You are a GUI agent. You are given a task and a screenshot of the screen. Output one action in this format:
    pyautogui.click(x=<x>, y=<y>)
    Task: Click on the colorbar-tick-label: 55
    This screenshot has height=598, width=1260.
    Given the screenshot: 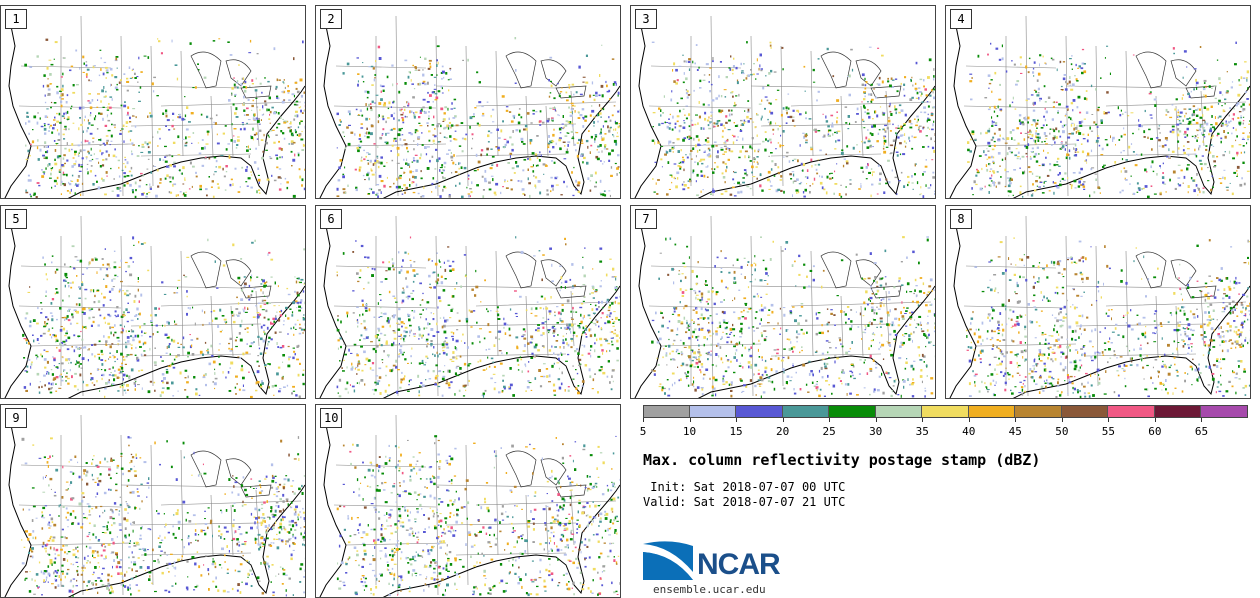 What is the action you would take?
    pyautogui.click(x=1108, y=431)
    